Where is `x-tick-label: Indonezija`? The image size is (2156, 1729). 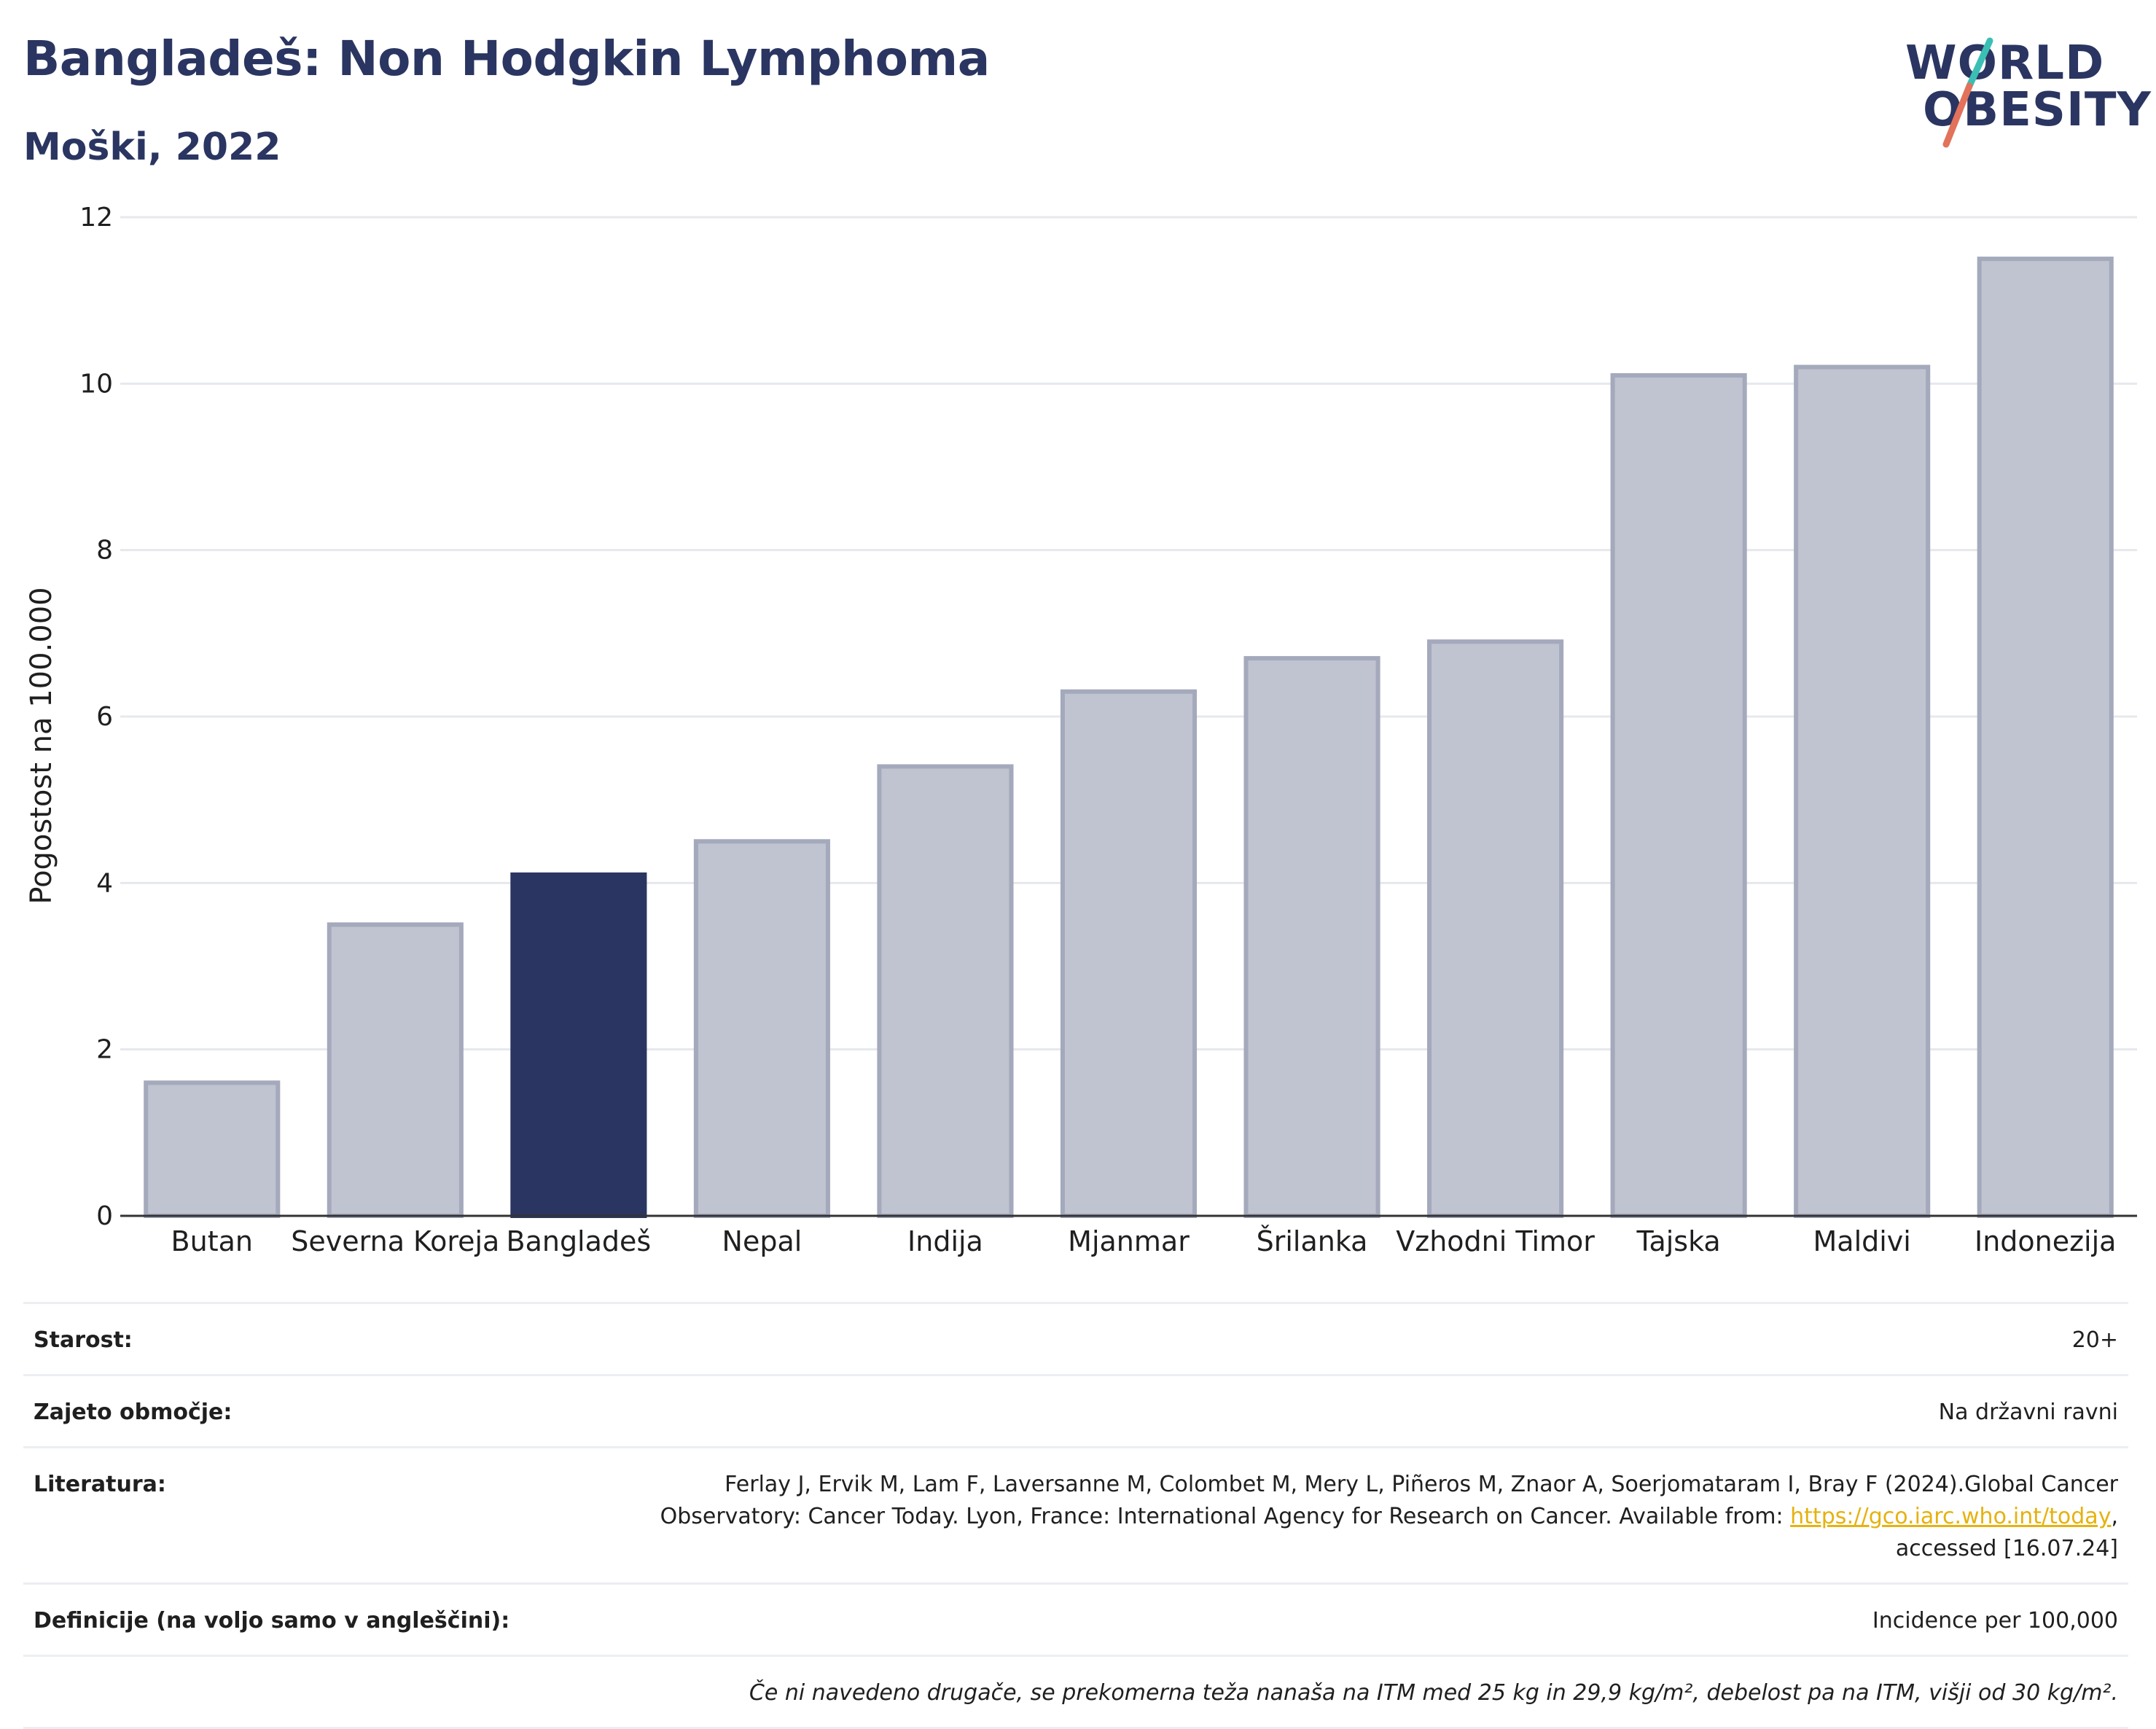 x-tick-label: Indonezija is located at coordinates (2046, 1241).